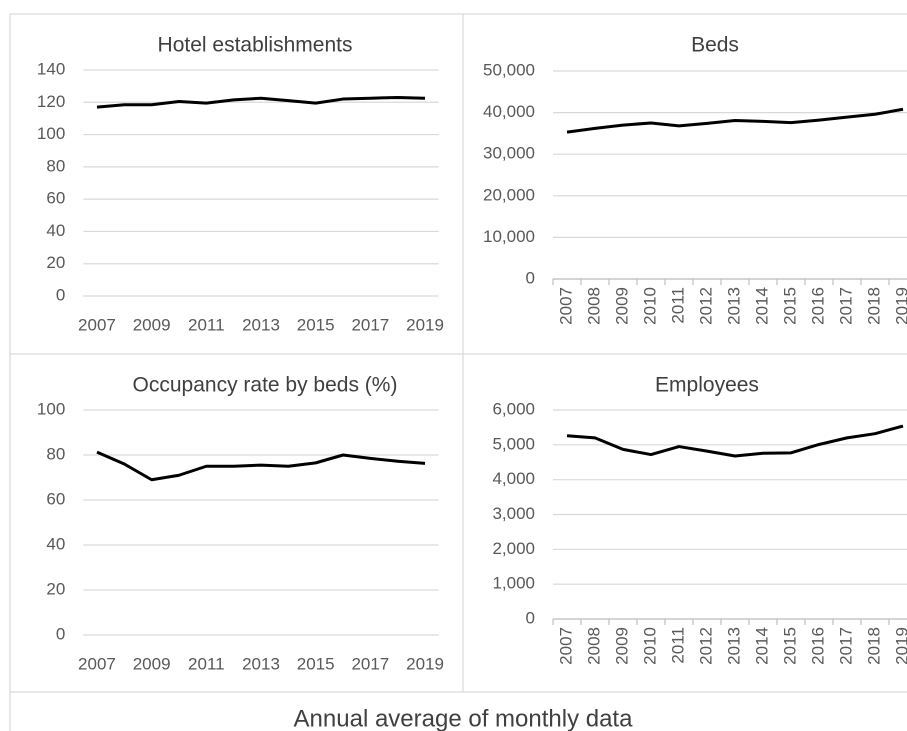 This screenshot has height=731, width=907. What do you see at coordinates (509, 194) in the screenshot?
I see `y-tick-label: 20,000` at bounding box center [509, 194].